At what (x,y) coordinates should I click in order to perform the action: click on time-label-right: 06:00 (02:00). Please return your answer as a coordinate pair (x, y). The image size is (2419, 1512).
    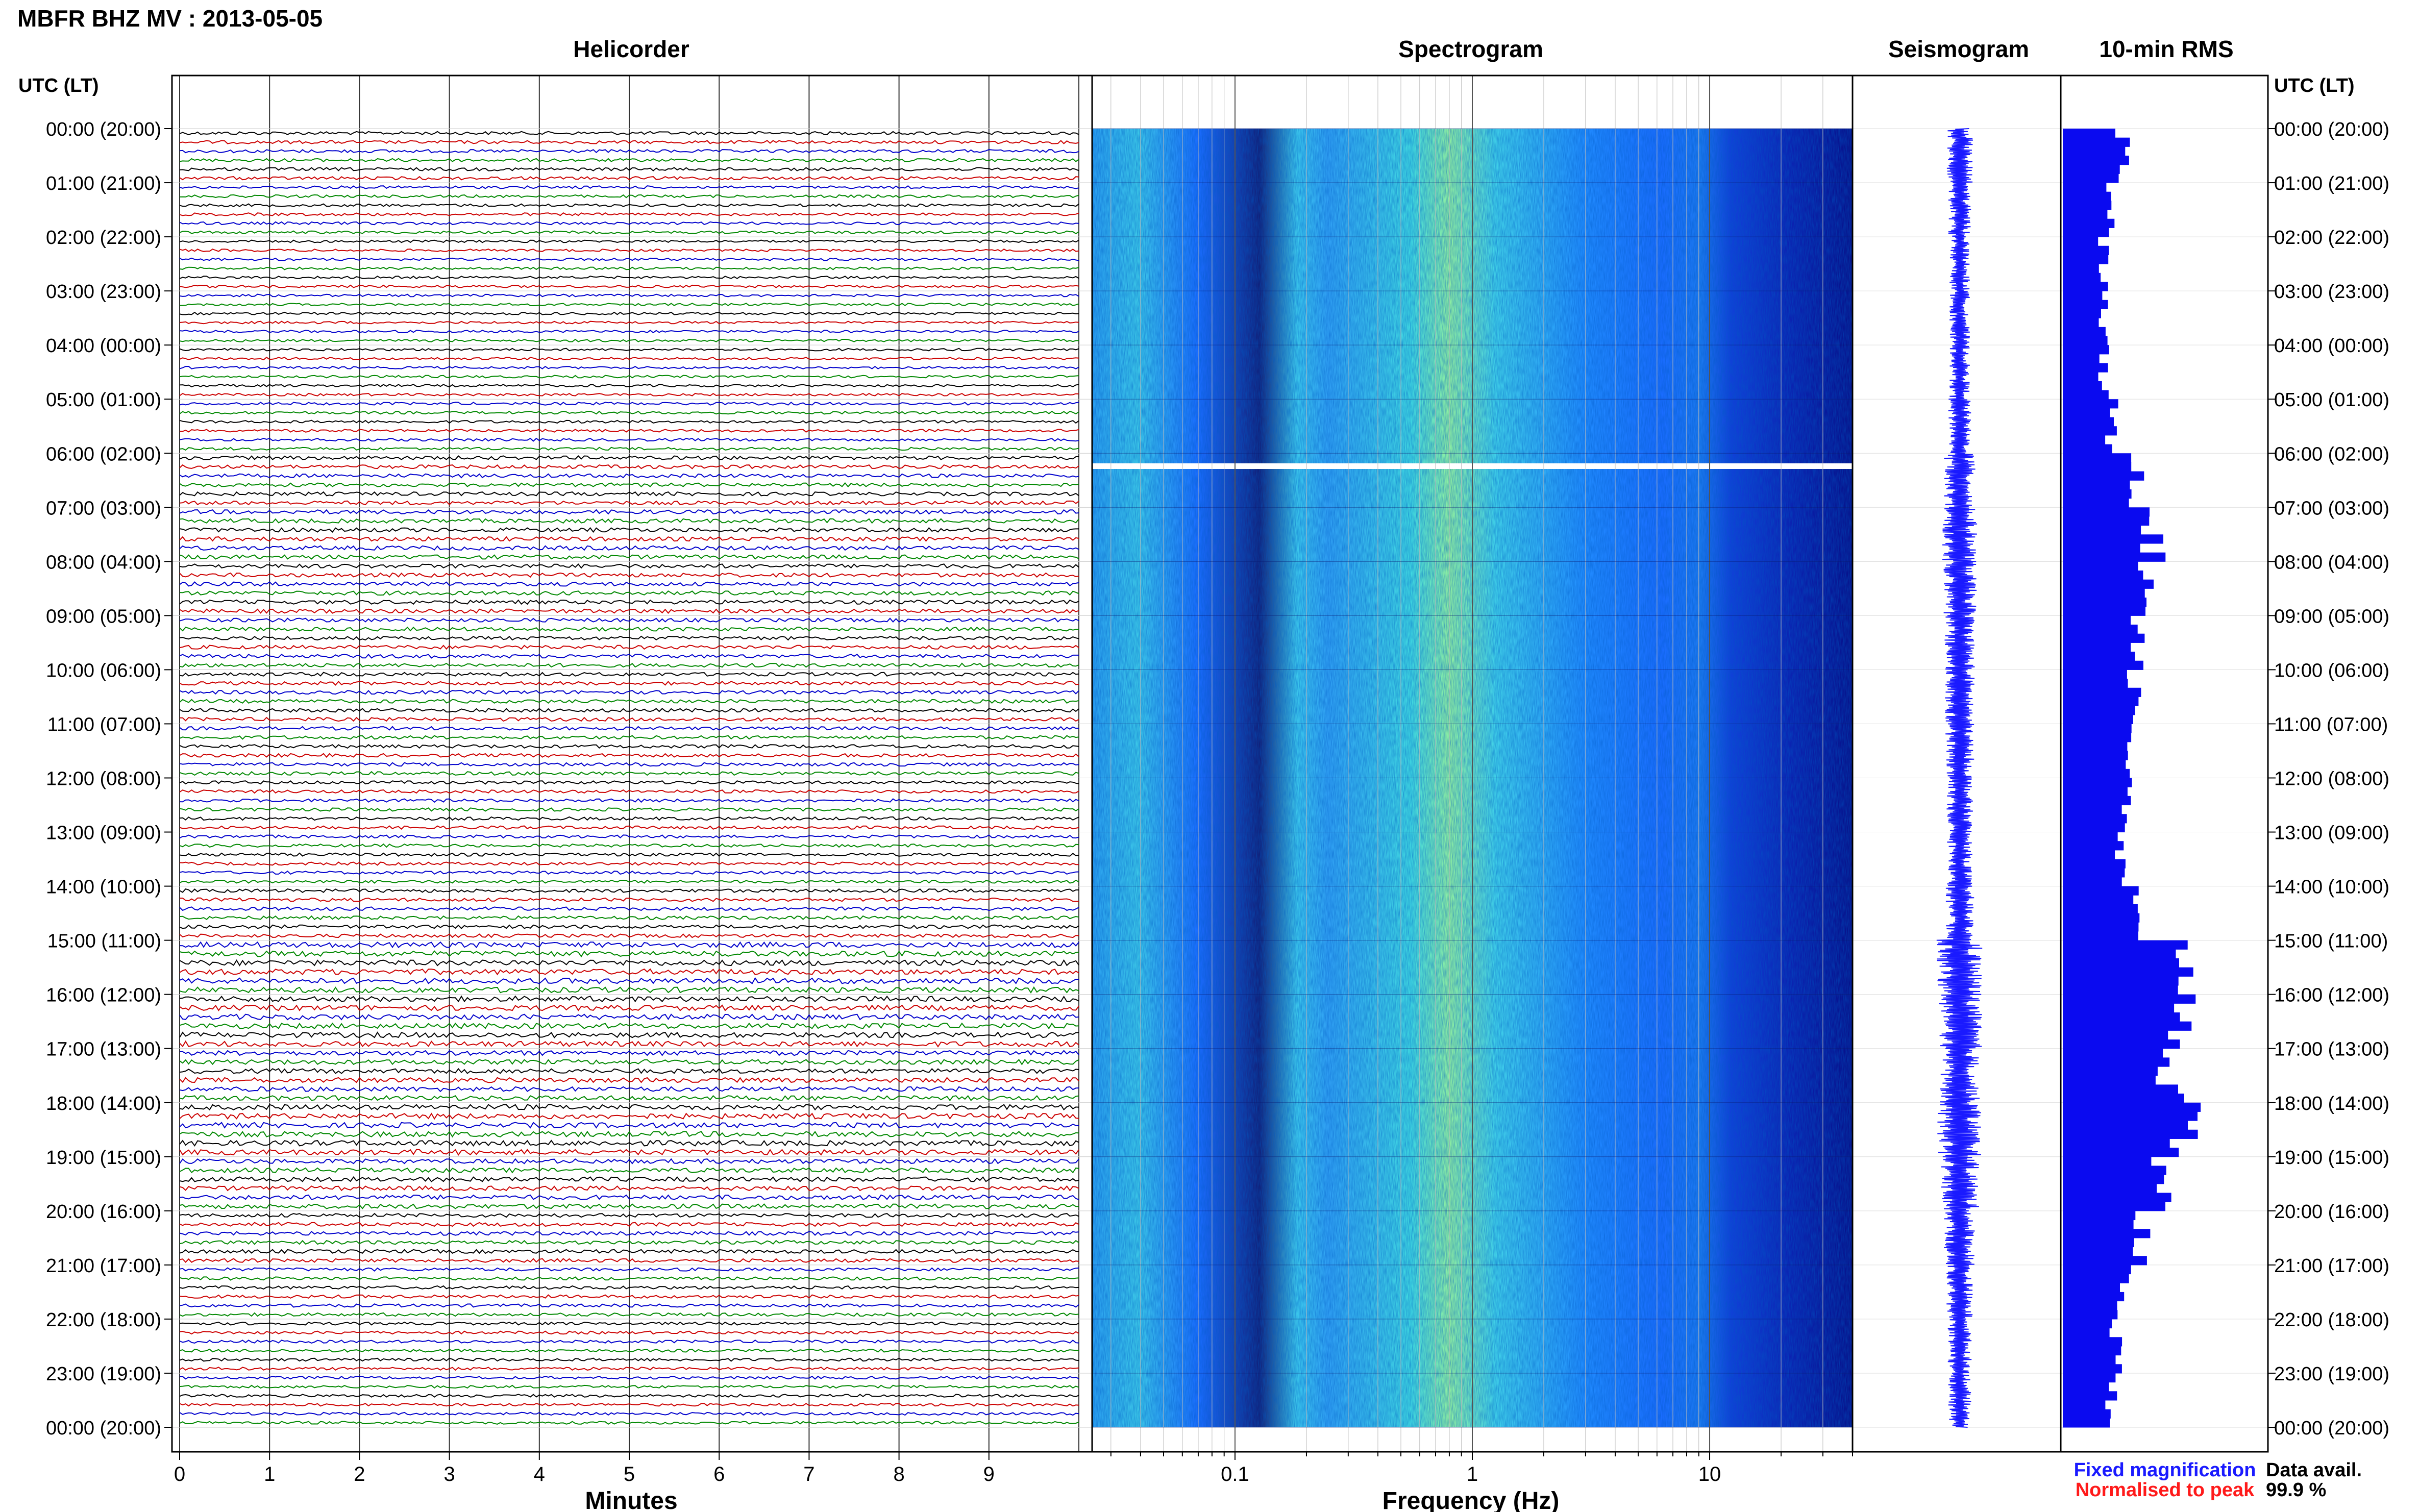
    Looking at the image, I should click on (2331, 454).